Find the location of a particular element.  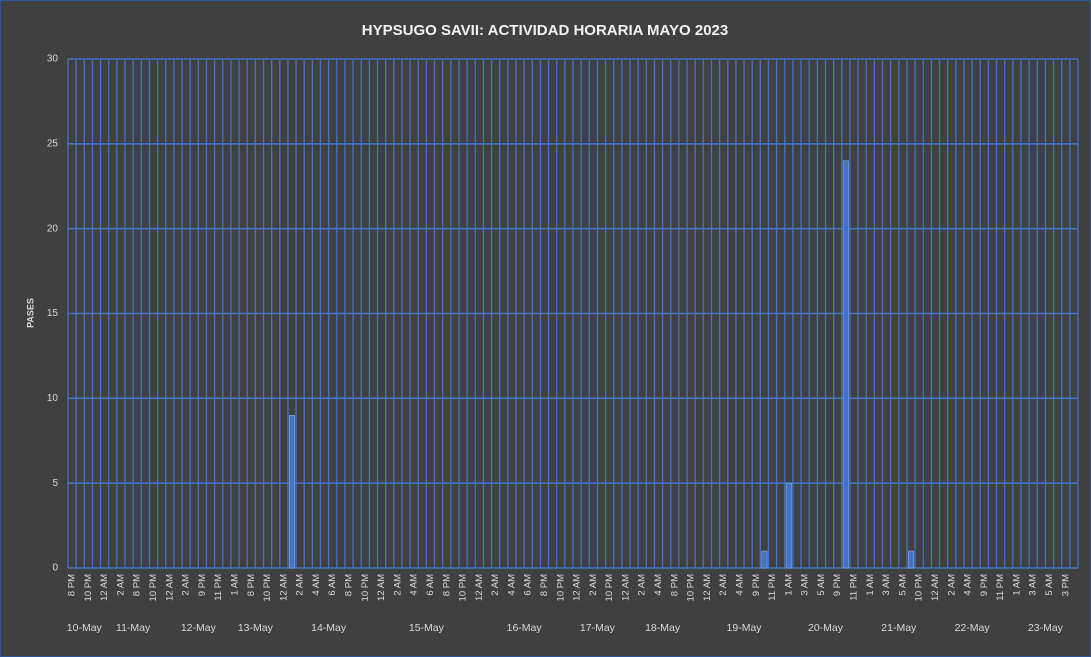

x-group-label: 16-May is located at coordinates (525, 628).